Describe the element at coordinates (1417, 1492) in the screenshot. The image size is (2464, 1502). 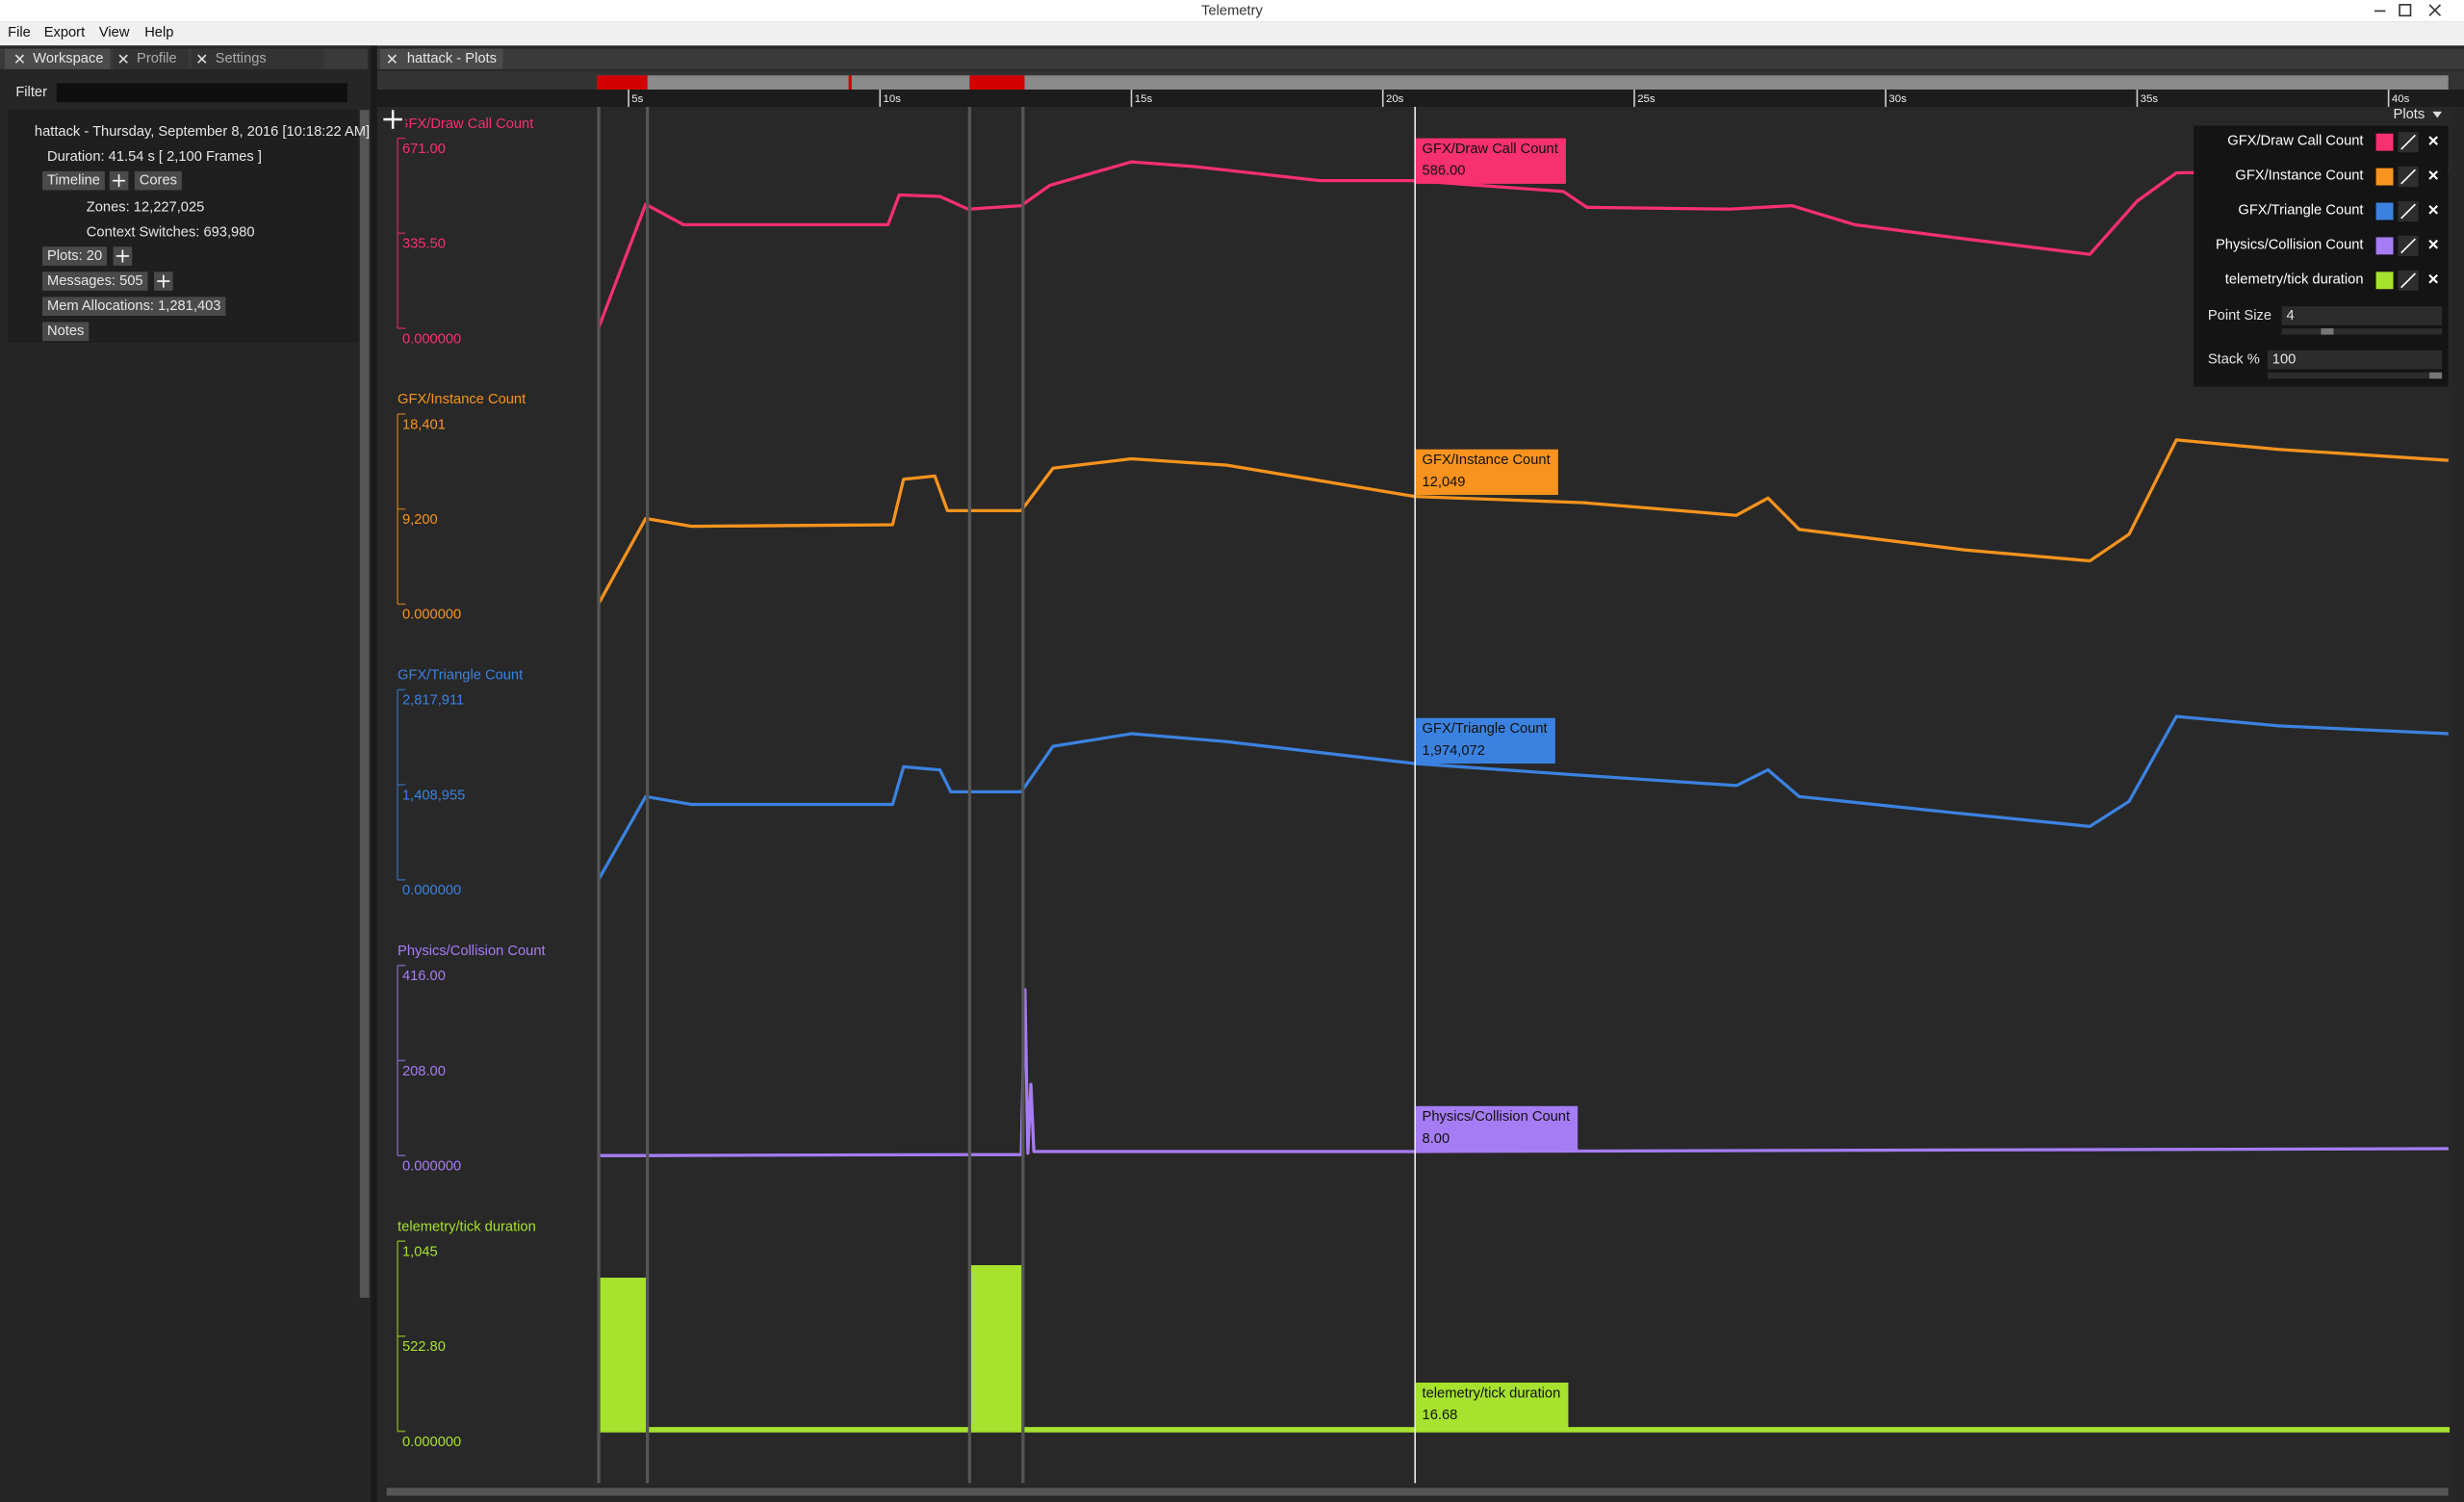
I see `horizontal-scrollbar` at that location.